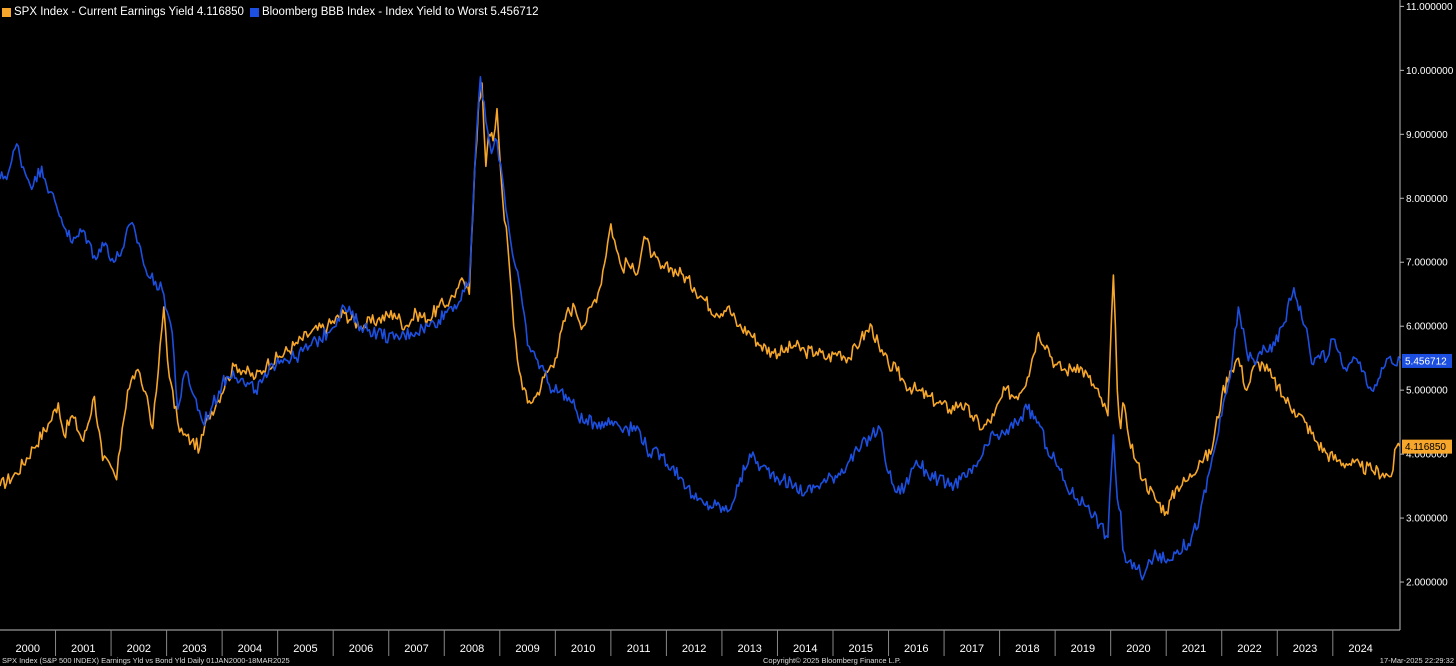  Describe the element at coordinates (1427, 327) in the screenshot. I see `y-tick-label: 6.000000` at that location.